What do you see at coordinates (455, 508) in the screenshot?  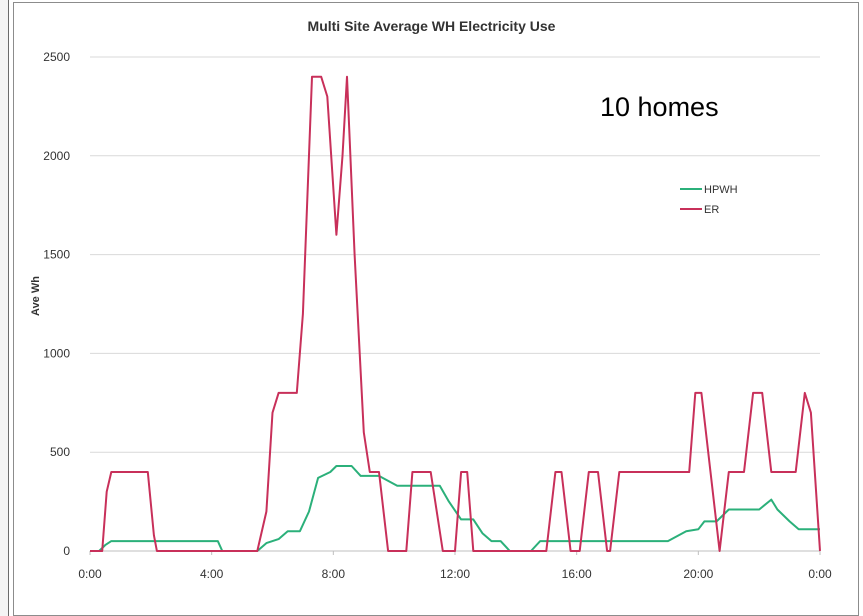 I see `series-line-hpwh` at bounding box center [455, 508].